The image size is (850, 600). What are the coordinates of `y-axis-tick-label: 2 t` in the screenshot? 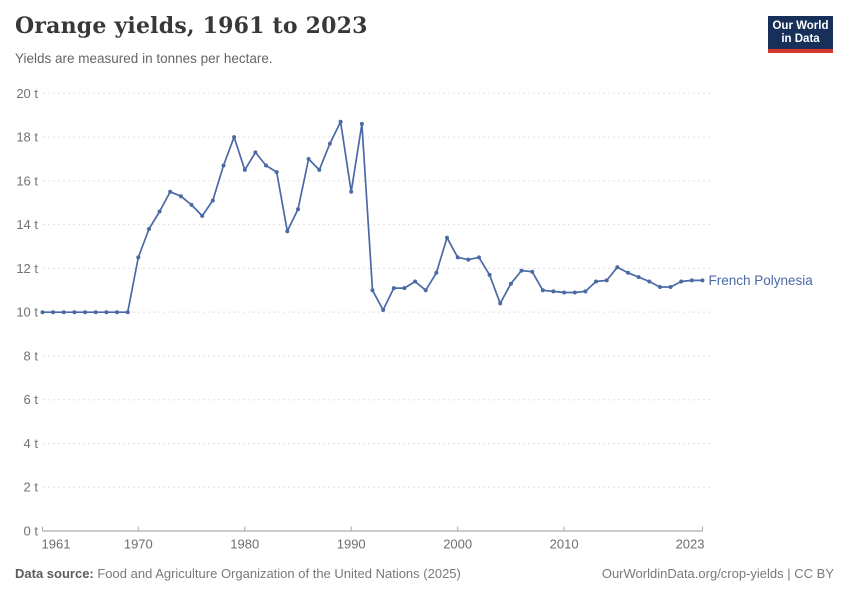 It's located at (31, 487).